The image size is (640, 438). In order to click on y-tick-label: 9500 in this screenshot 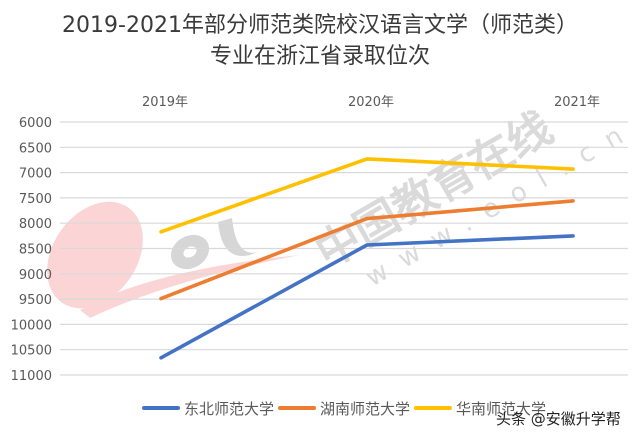, I will do `click(35, 300)`.